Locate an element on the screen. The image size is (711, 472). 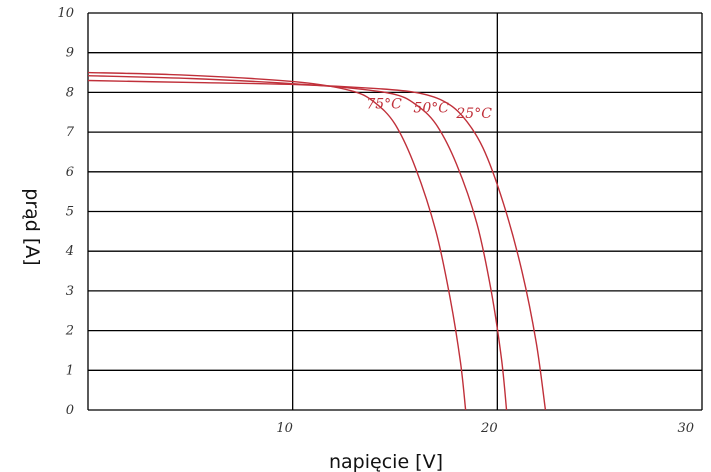
x-tick-label: 20 is located at coordinates (489, 428).